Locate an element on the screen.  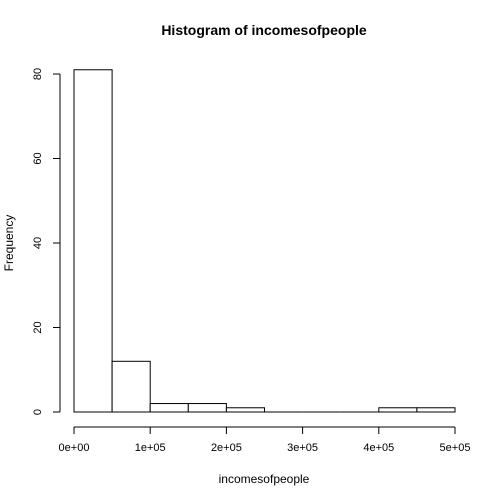
y-axis-label: Frequency is located at coordinates (9, 243).